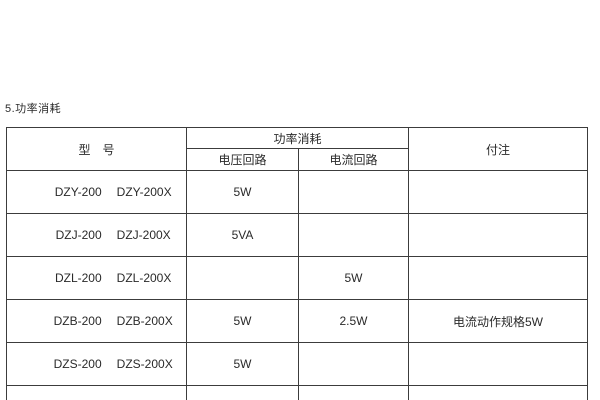 This screenshot has width=600, height=400. I want to click on model-pair: DZY-200 DZY-200X, so click(113, 192).